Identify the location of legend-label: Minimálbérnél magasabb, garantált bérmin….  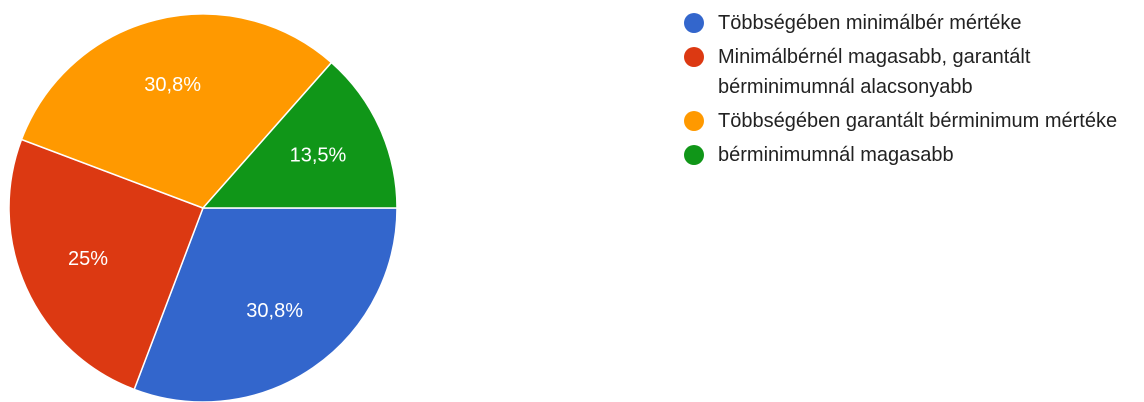
(874, 72).